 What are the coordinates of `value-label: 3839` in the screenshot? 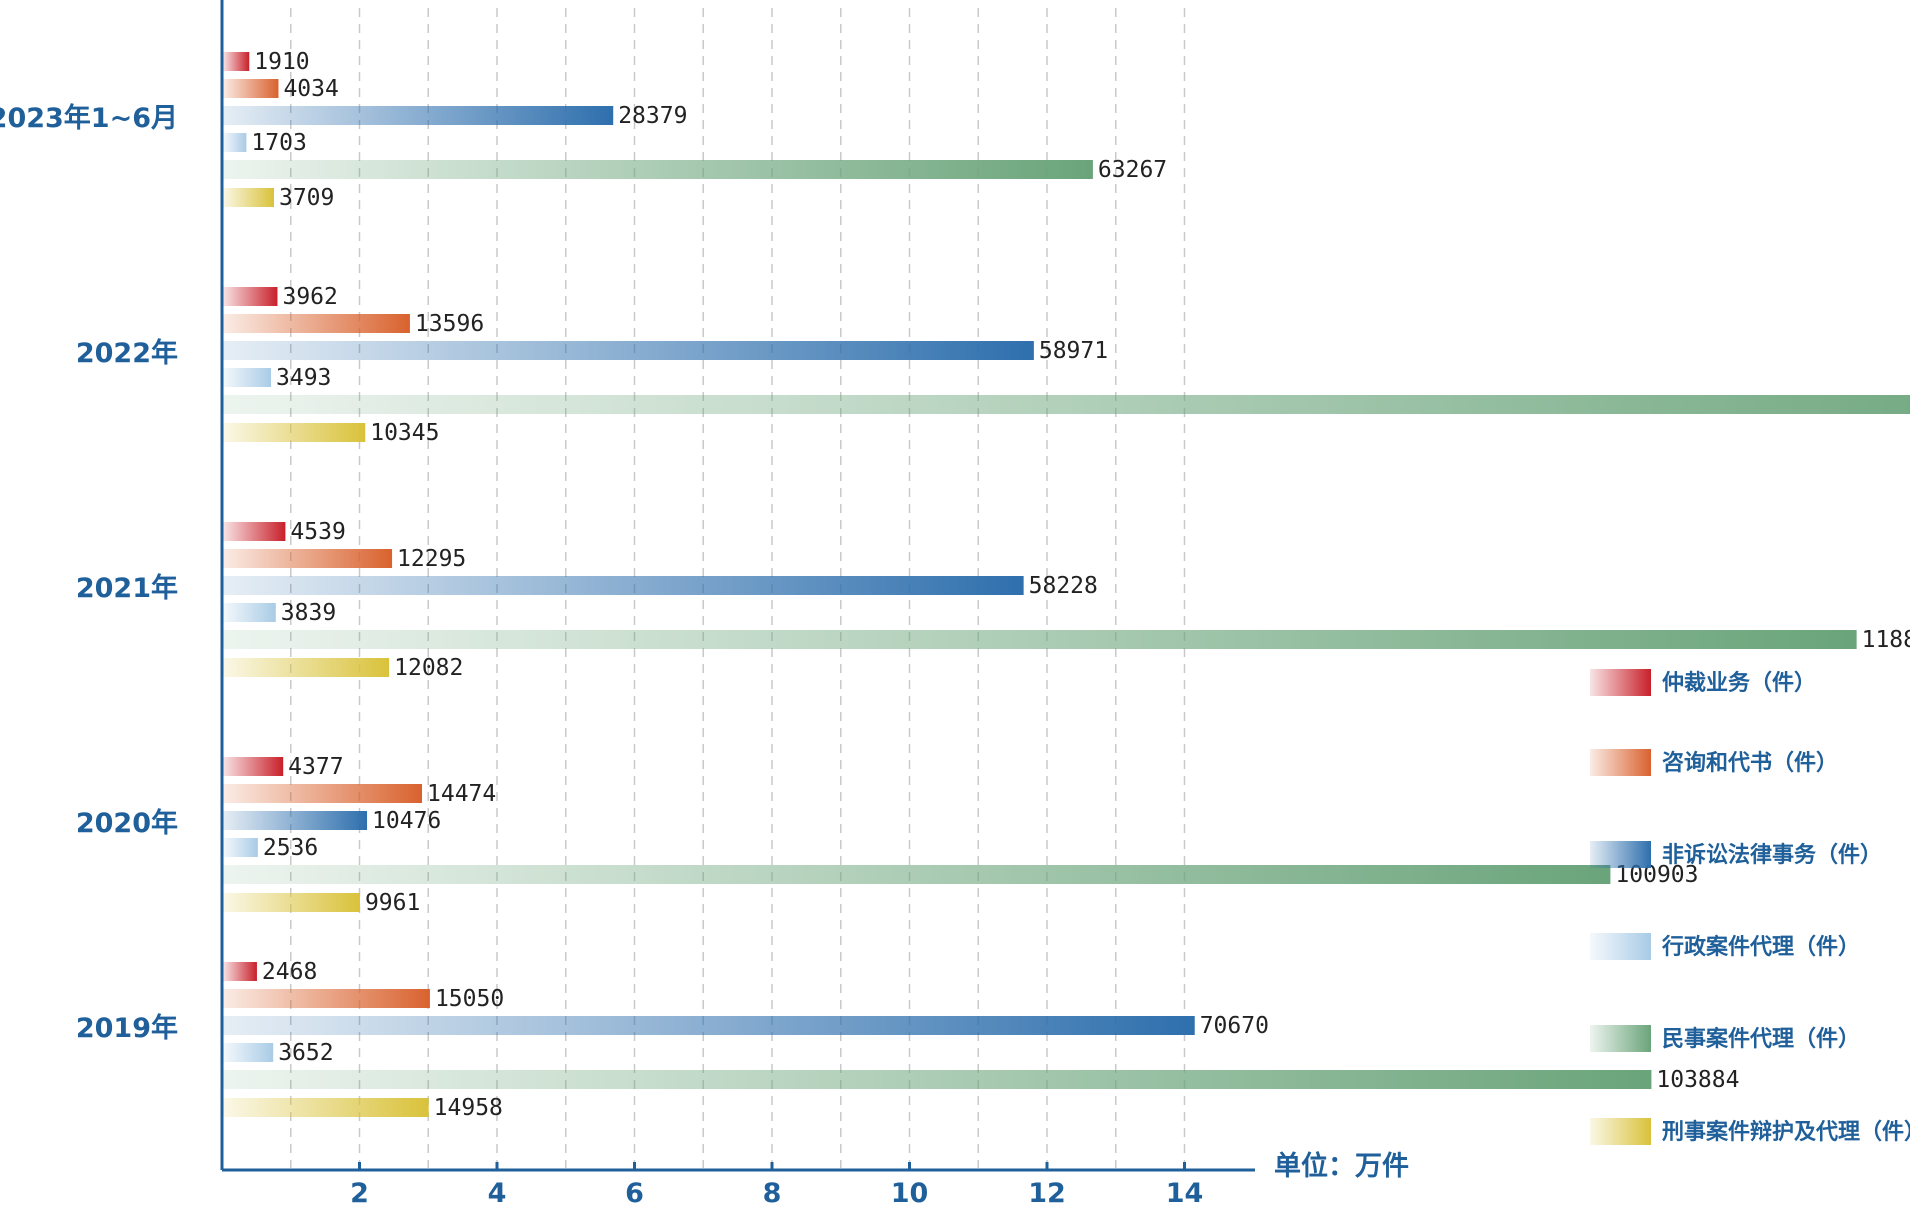 It's located at (308, 613).